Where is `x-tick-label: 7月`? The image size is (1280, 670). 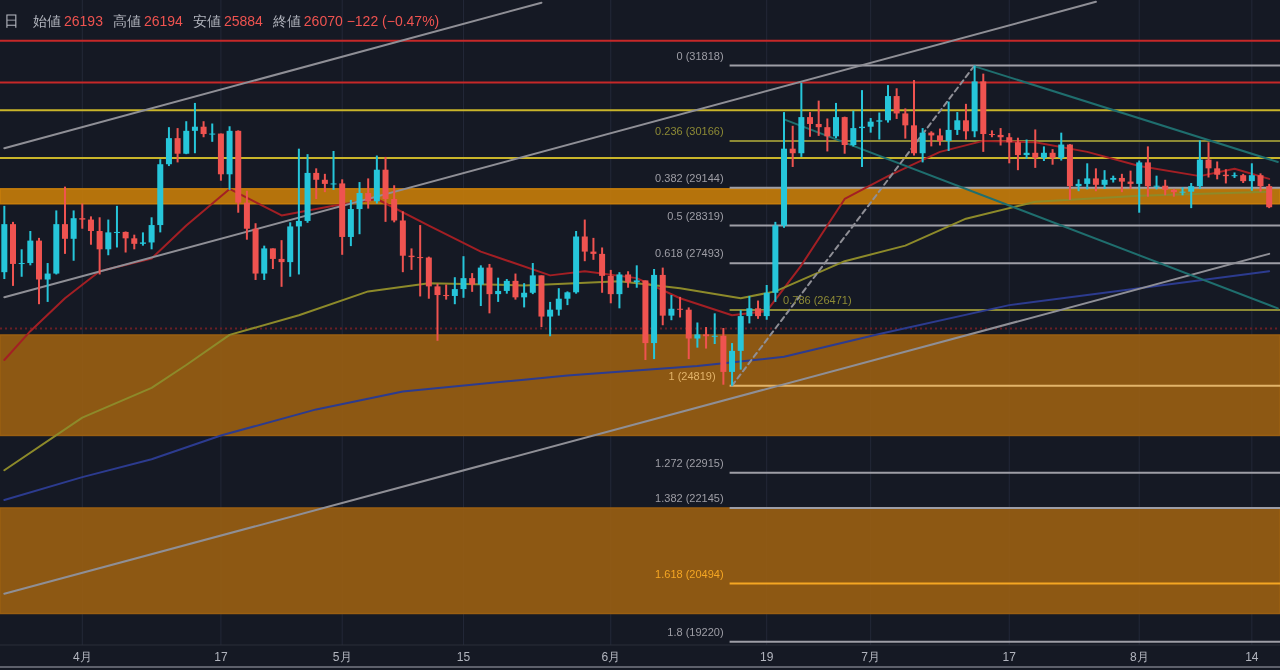 x-tick-label: 7月 is located at coordinates (870, 657).